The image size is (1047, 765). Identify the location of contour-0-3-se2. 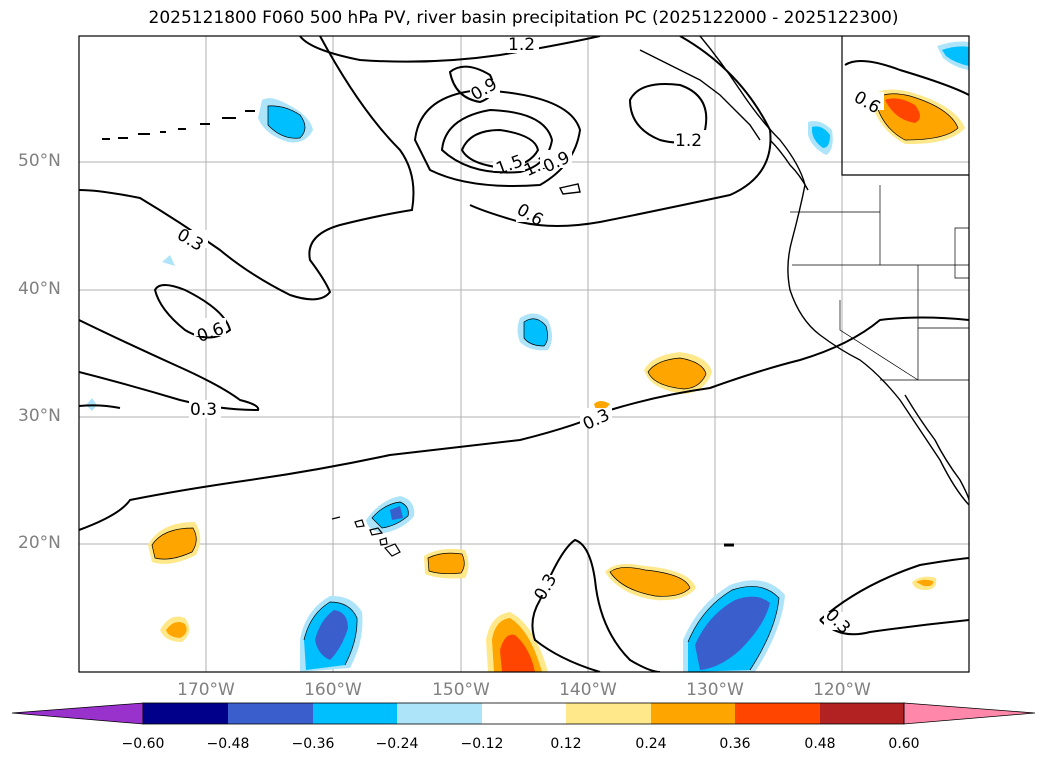
(894, 627).